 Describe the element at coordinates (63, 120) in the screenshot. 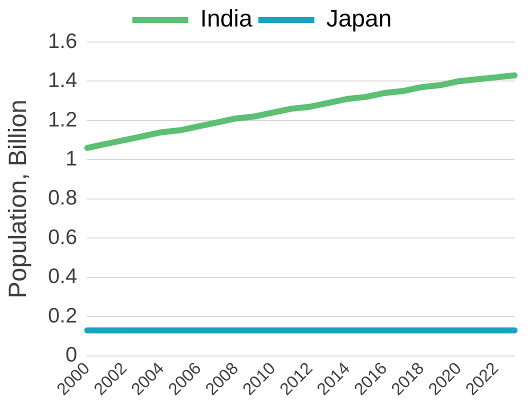

I see `y-tick-label: 1.2` at that location.